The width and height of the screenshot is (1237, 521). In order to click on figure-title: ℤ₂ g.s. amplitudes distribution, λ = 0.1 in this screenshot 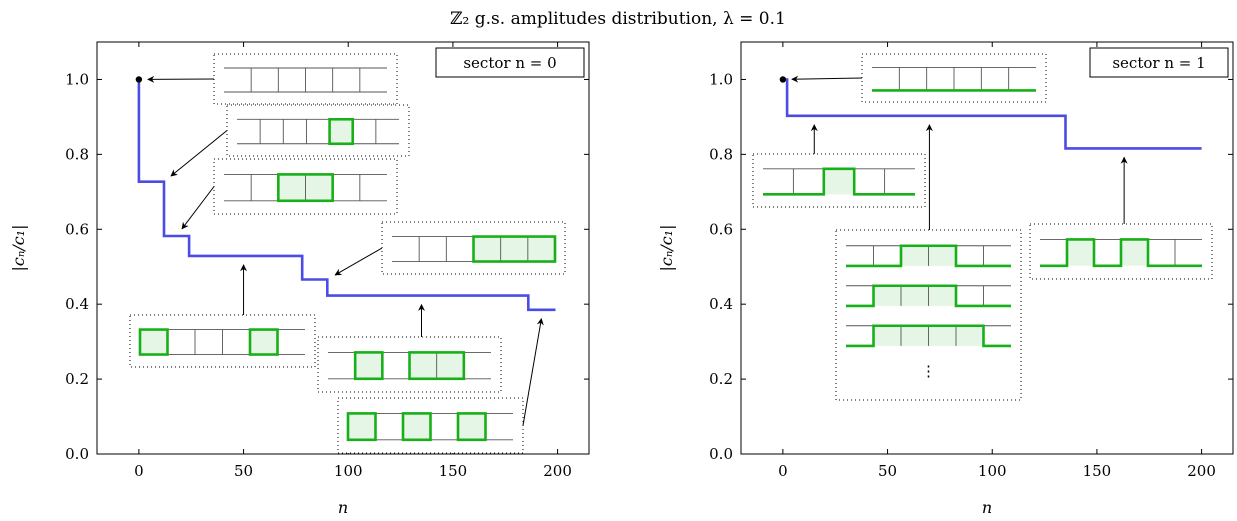, I will do `click(618, 19)`.